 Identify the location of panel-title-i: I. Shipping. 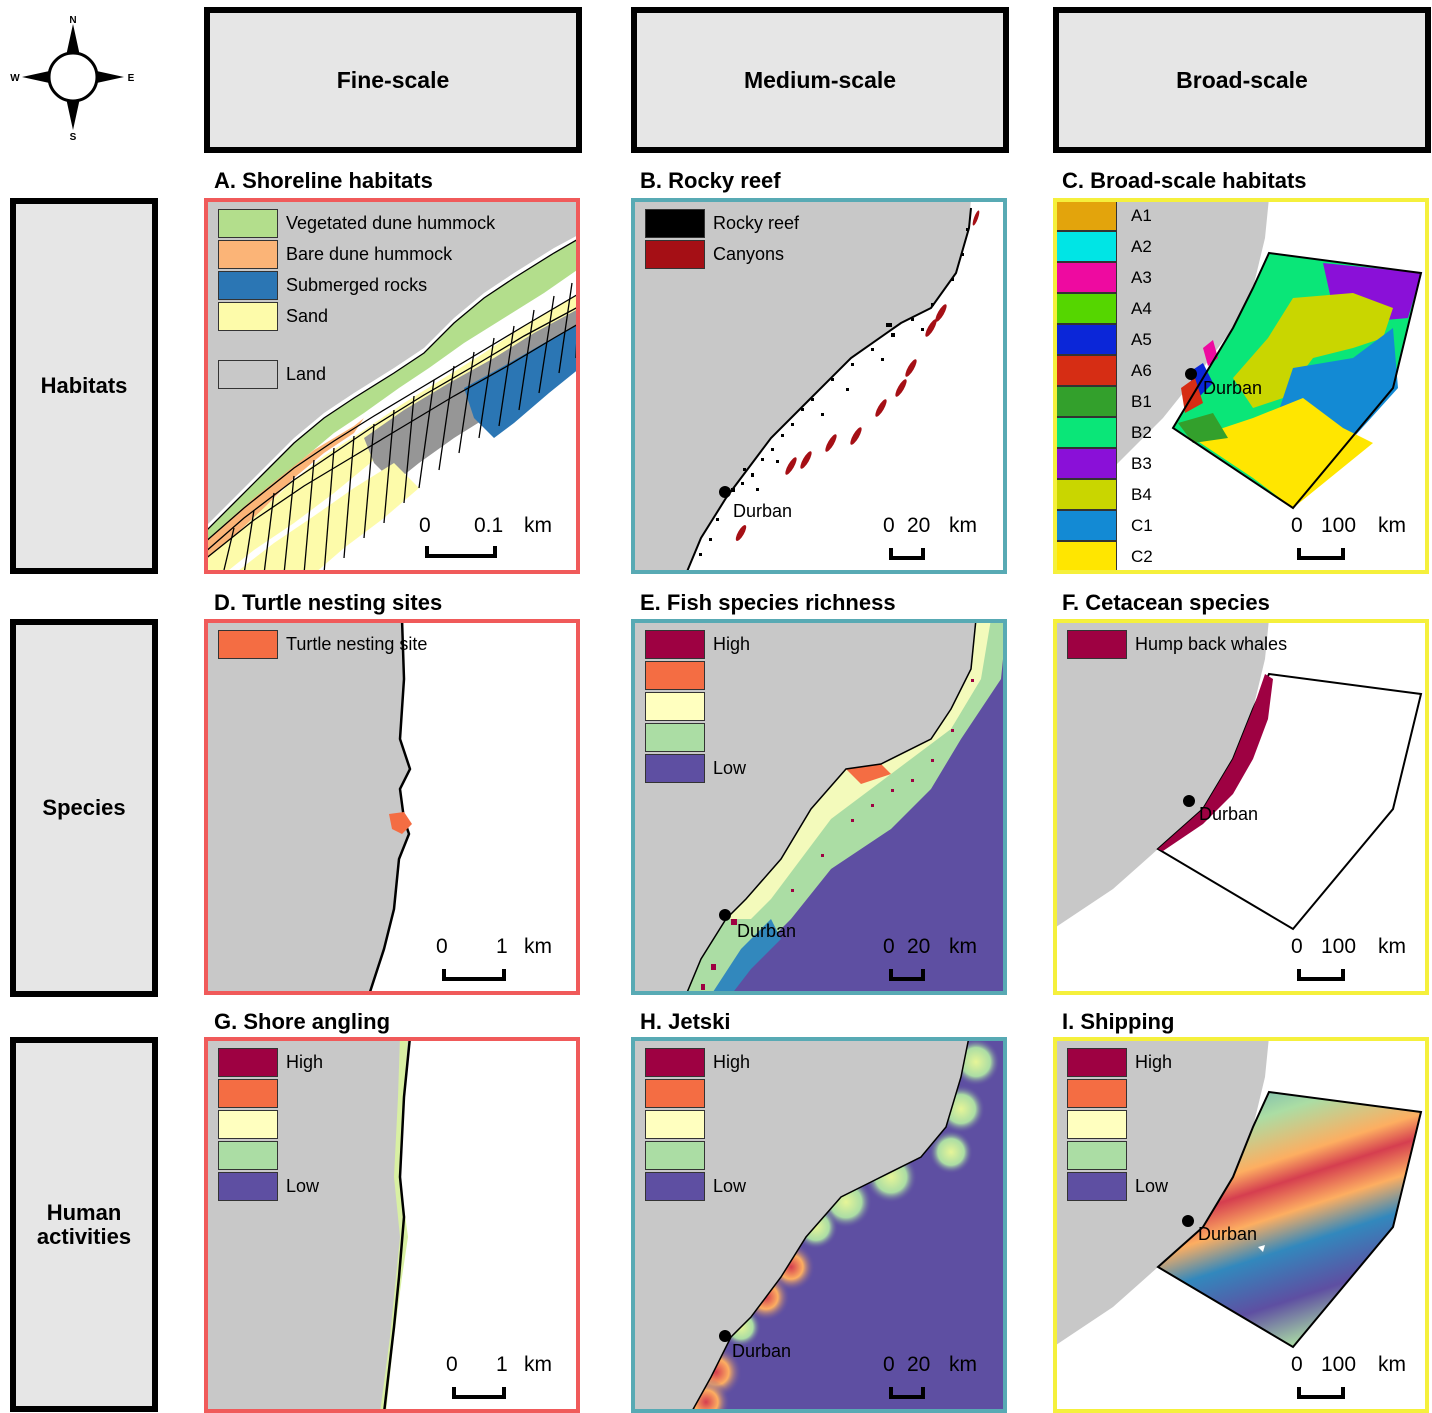
(1118, 1021).